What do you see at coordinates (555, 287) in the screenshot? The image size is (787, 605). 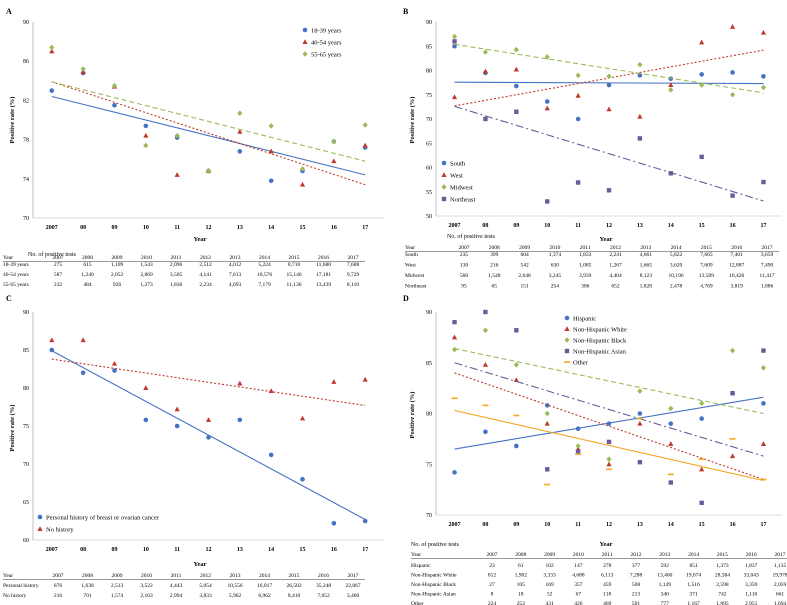 I see `table-cell: 254` at bounding box center [555, 287].